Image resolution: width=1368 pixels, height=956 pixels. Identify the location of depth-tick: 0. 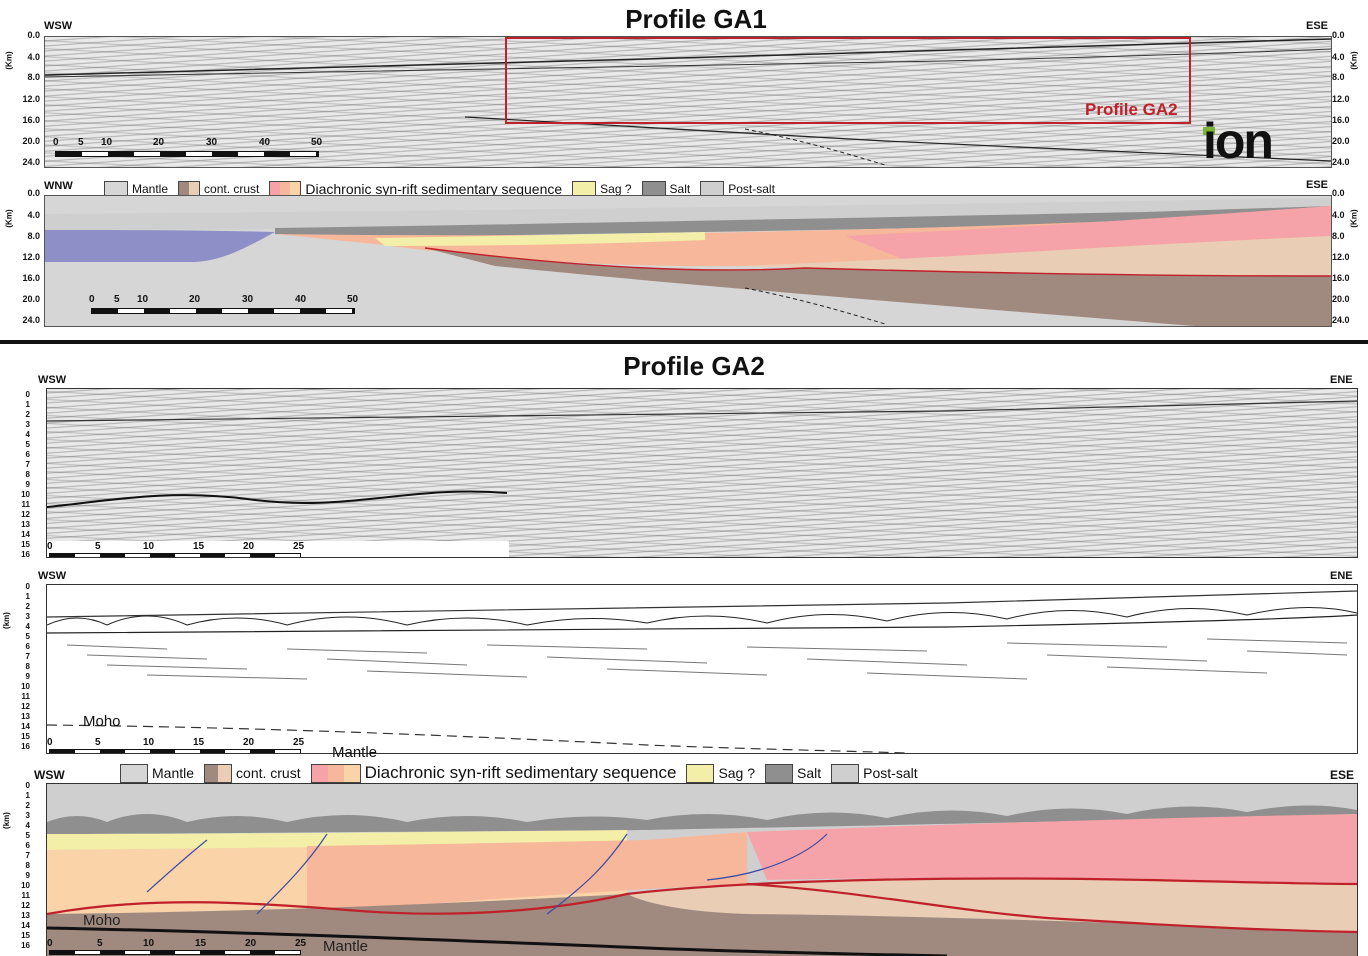
(27, 394).